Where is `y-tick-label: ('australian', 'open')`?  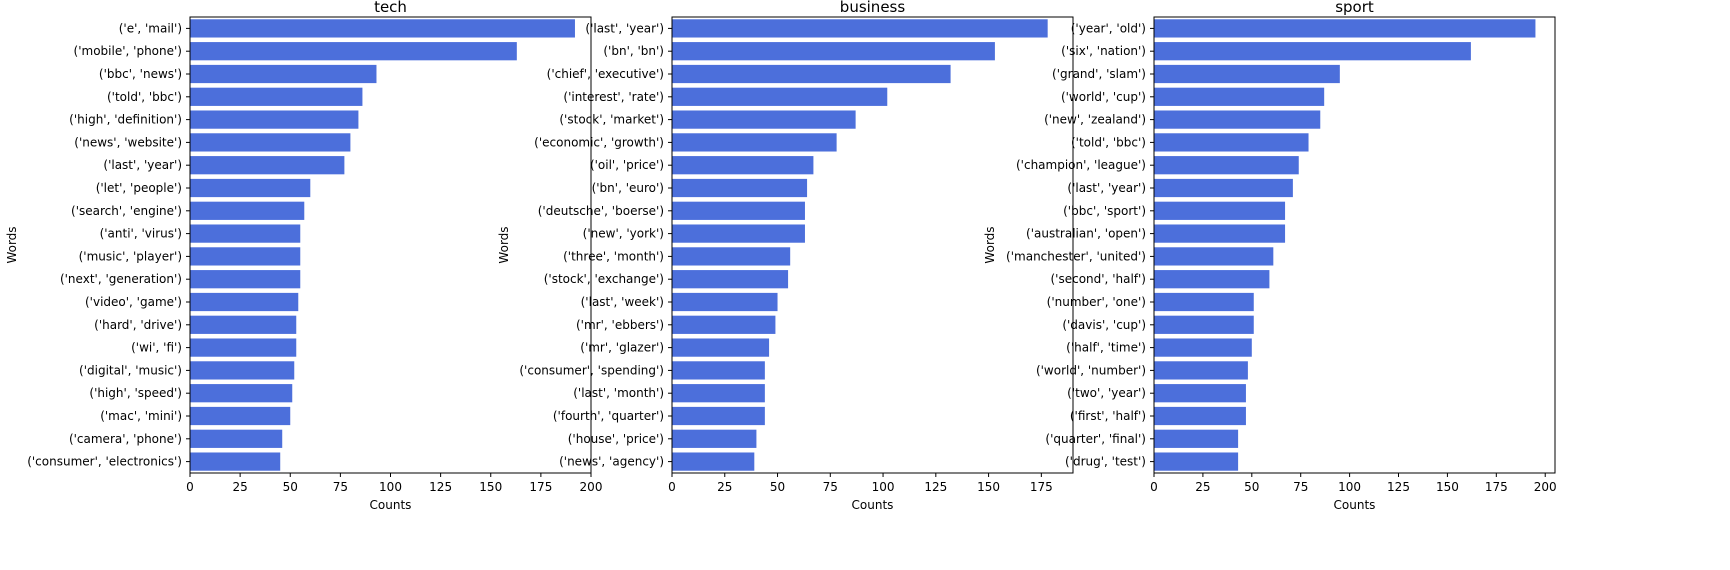 y-tick-label: ('australian', 'open') is located at coordinates (1086, 234).